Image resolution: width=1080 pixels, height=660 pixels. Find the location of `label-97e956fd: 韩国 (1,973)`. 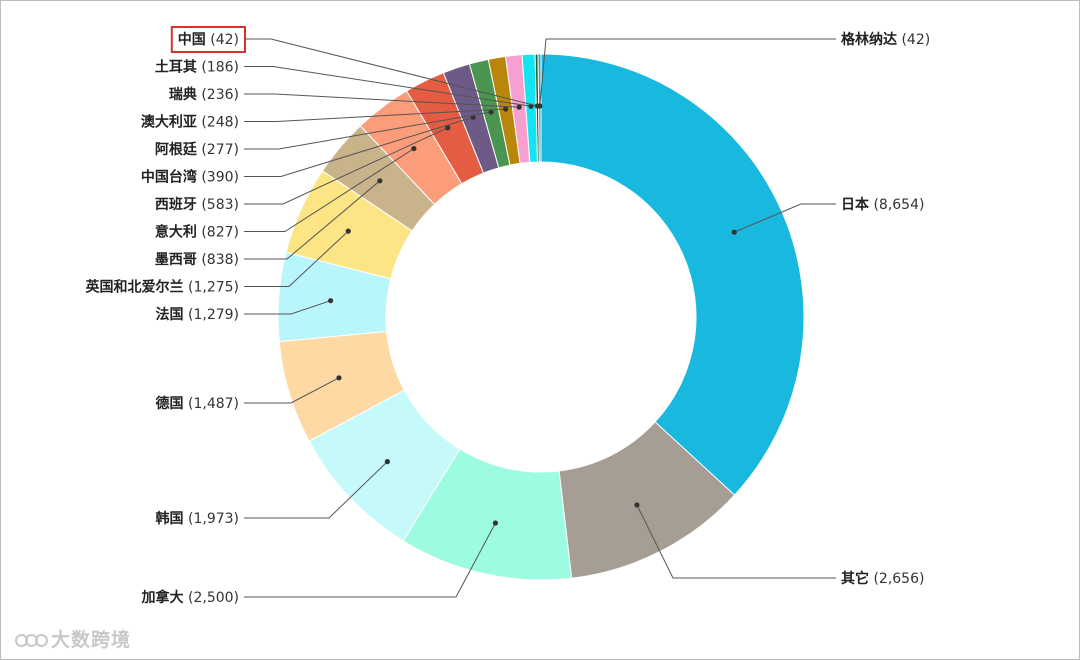

label-97e956fd: 韩国 (1,973) is located at coordinates (197, 518).